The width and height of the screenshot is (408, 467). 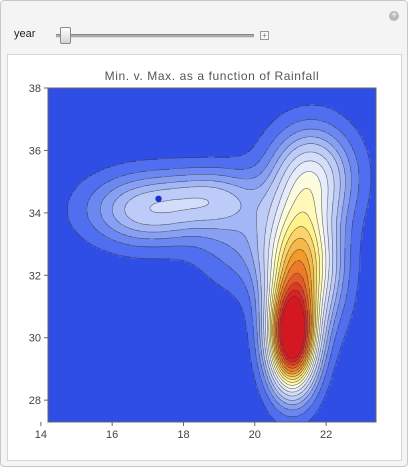 I want to click on x-tick-label: 22, so click(x=326, y=435).